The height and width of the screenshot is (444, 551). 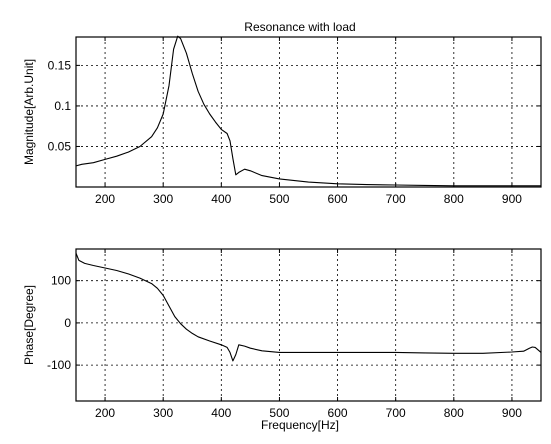 I want to click on y-tick-label: 0.05, so click(x=60, y=146).